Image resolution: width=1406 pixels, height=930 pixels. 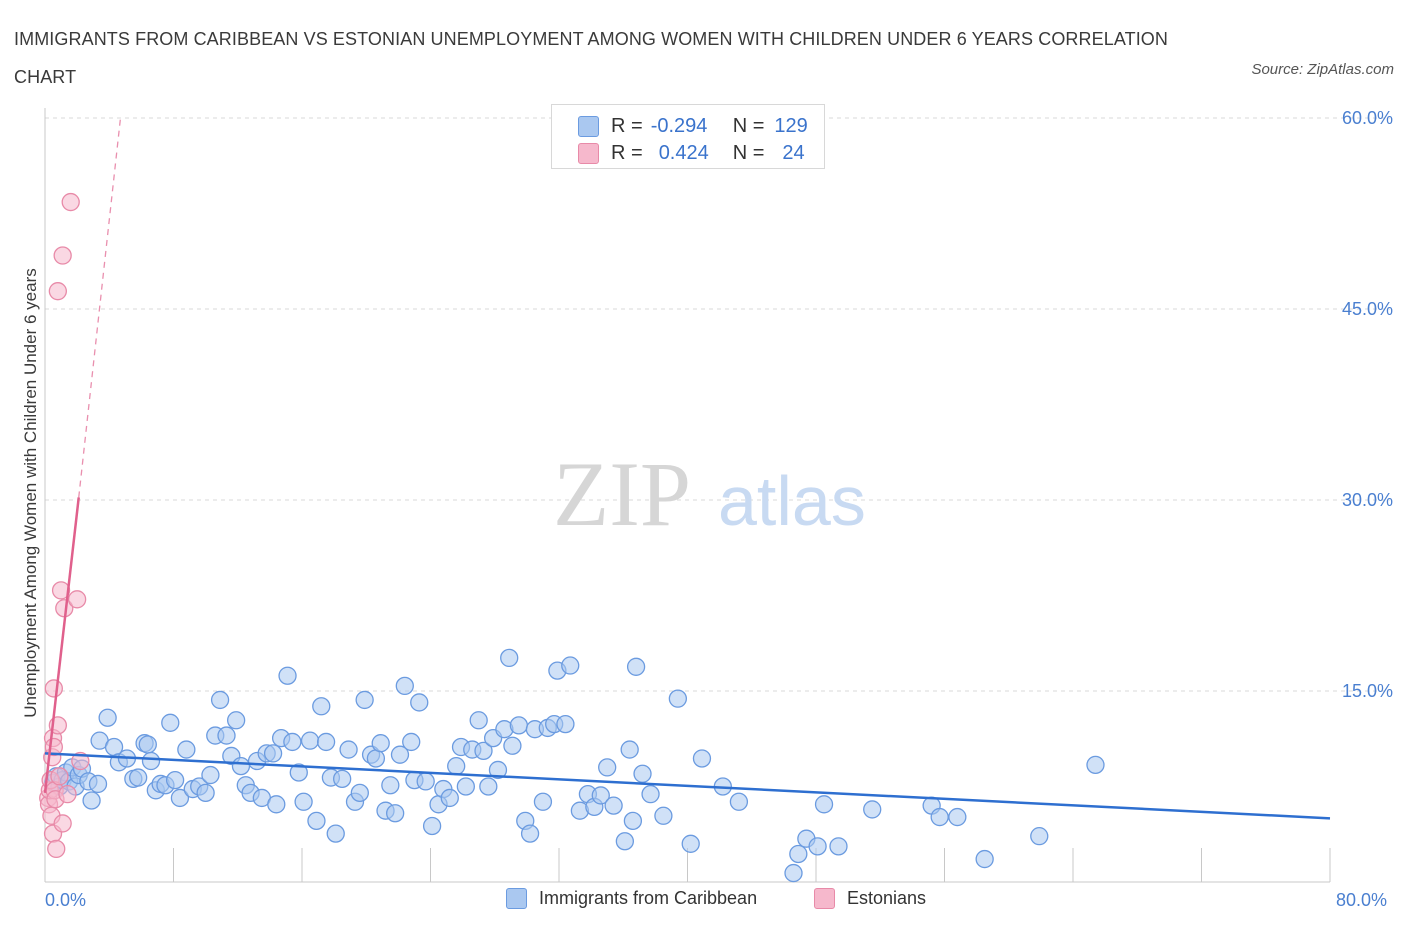 I want to click on legend-row-estonians: R = 0.424 N = 24, so click(x=691, y=153).